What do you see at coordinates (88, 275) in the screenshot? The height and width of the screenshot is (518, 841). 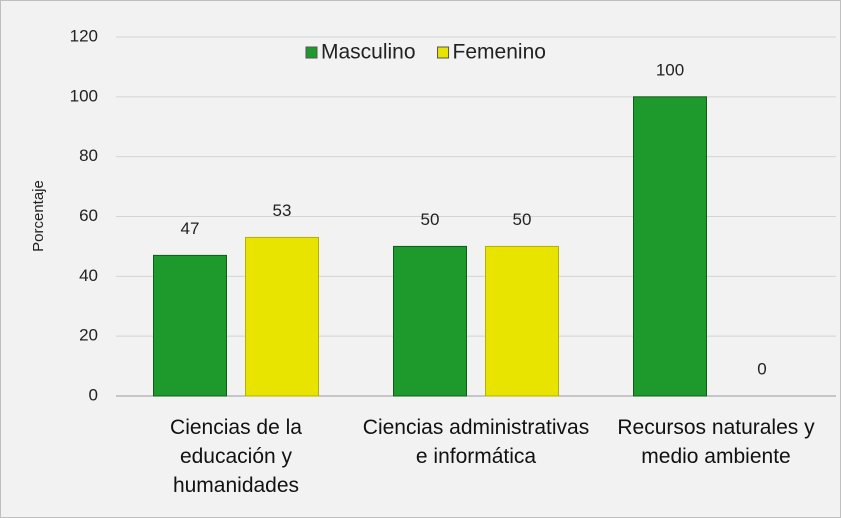 I see `y-tick-label: 40` at bounding box center [88, 275].